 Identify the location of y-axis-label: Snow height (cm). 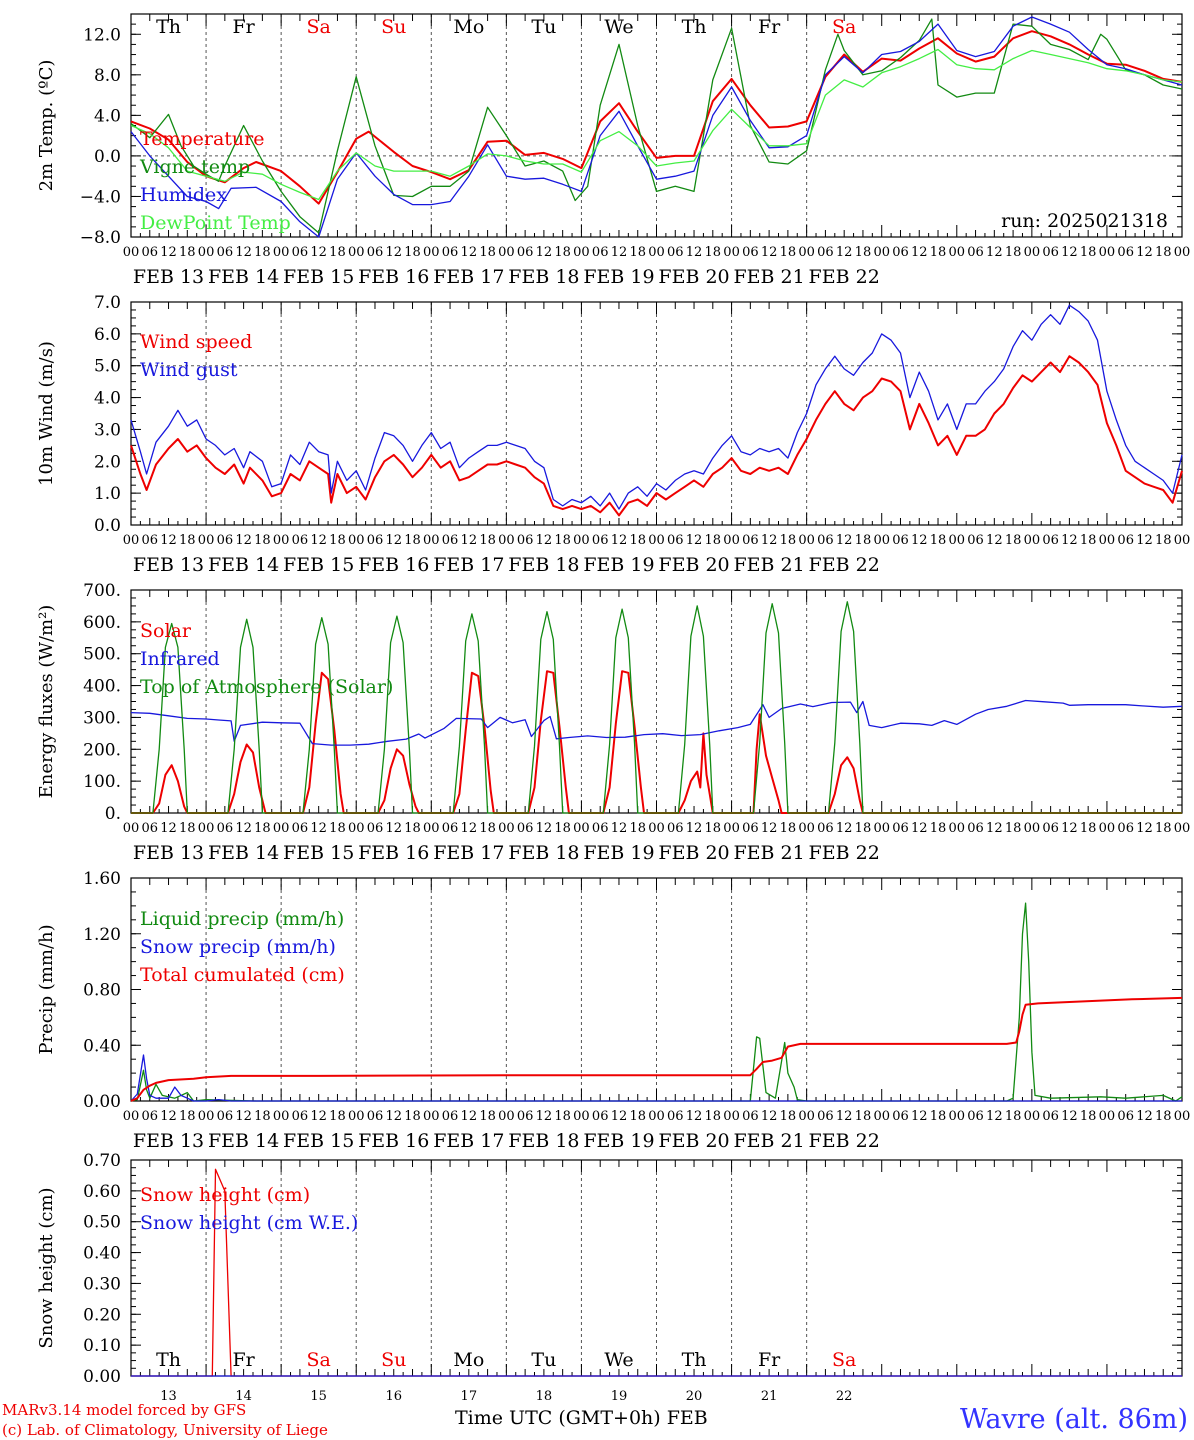
(46, 1267).